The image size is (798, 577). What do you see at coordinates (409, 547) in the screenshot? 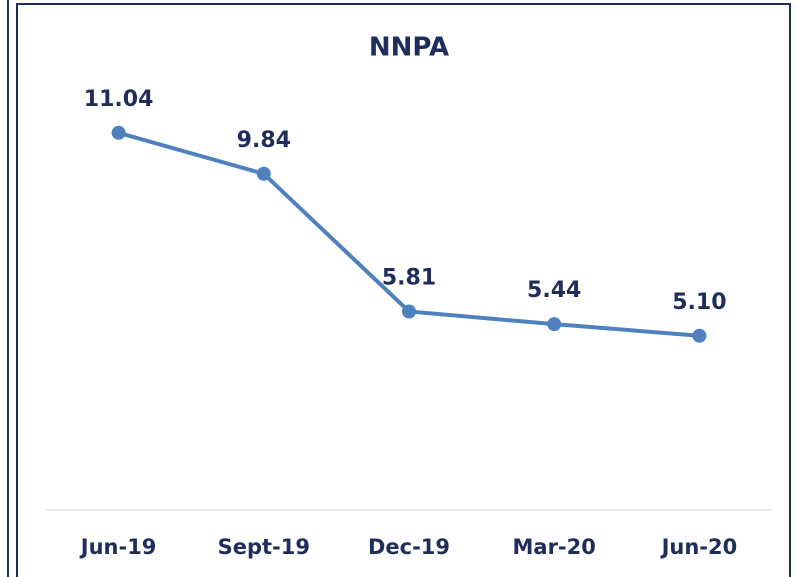
I see `x-tick-label: Dec-19` at bounding box center [409, 547].